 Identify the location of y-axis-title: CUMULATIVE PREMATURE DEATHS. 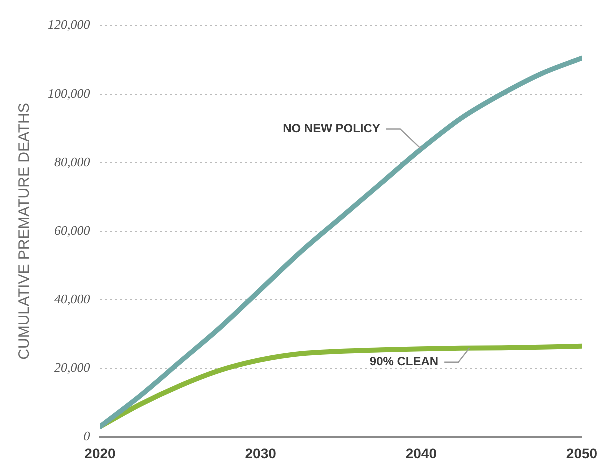
(25, 231).